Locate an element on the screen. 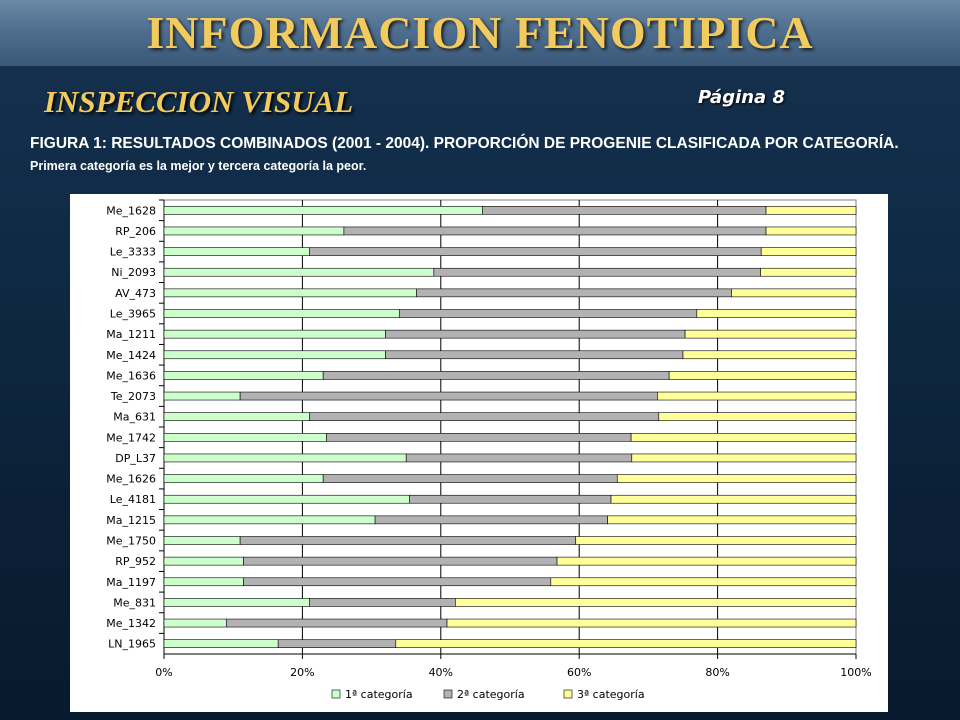  category-label: Ma_1197 is located at coordinates (131, 582).